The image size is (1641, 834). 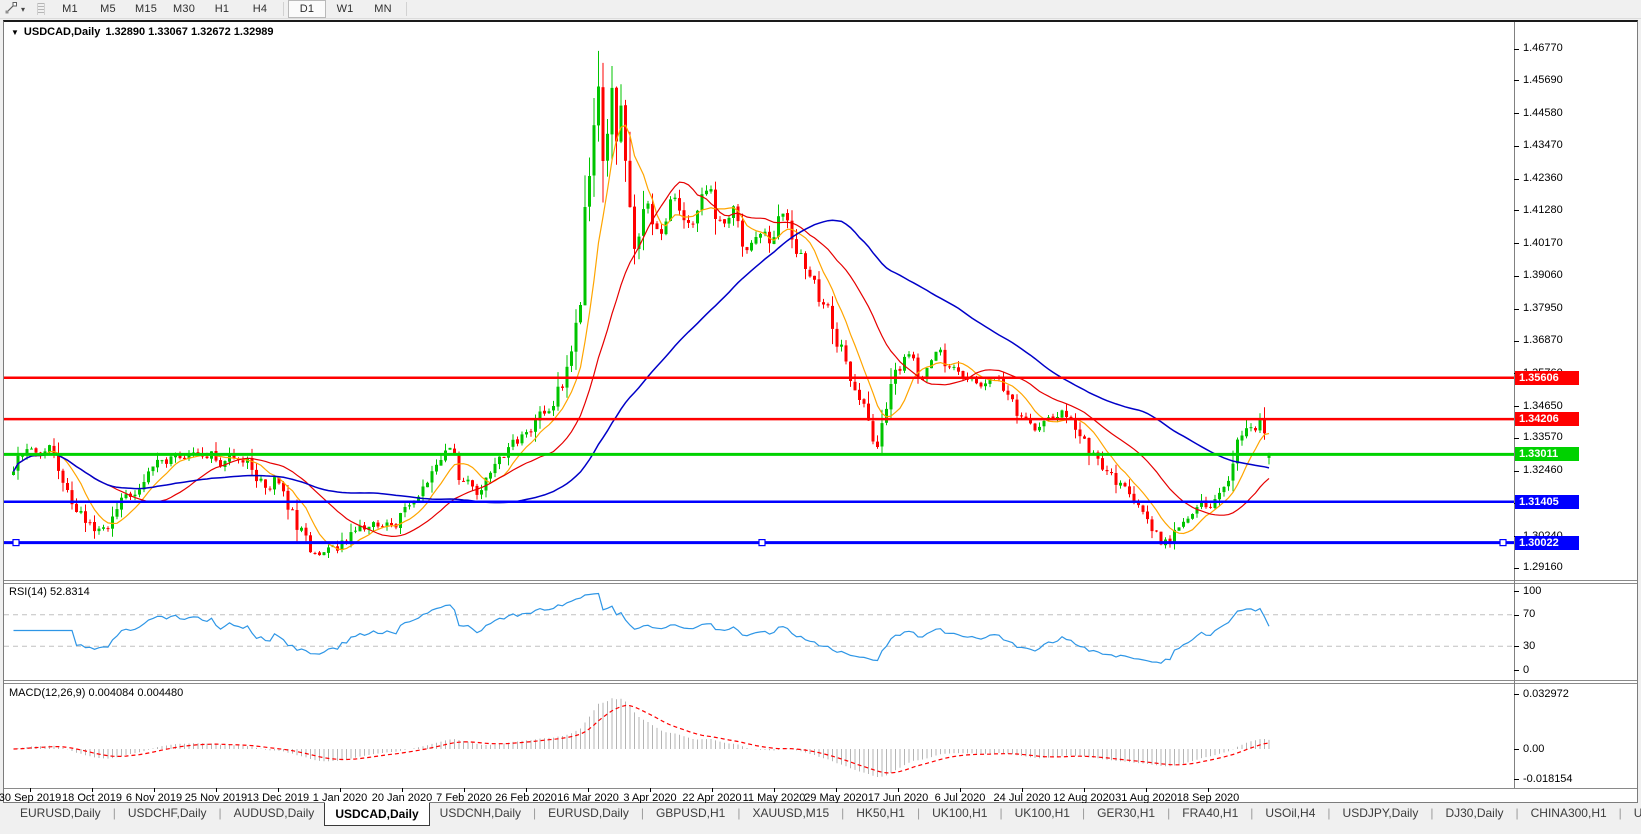 I want to click on tool-dropdown-caret: ▾, so click(x=23, y=9).